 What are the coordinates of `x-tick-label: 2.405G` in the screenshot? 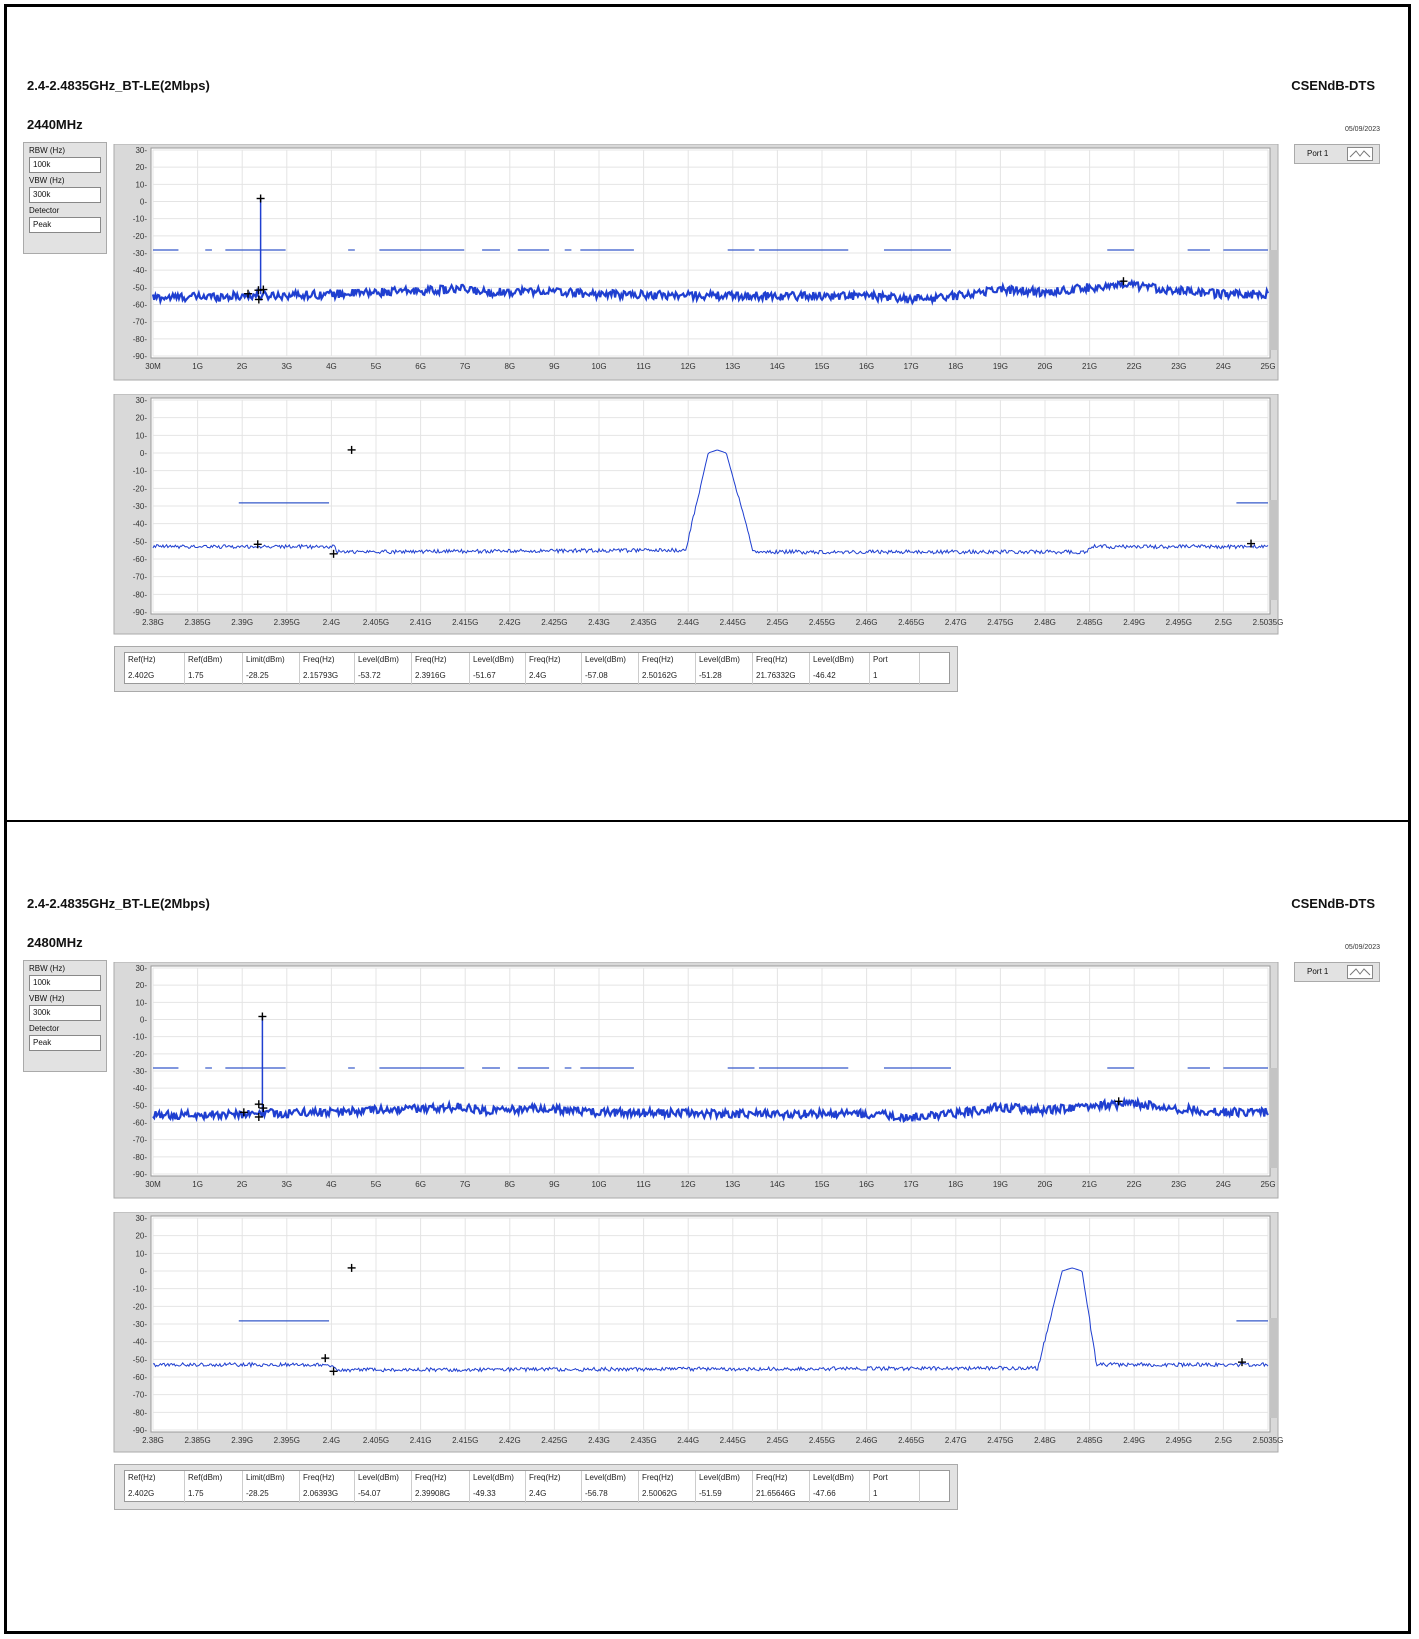 It's located at (376, 1440).